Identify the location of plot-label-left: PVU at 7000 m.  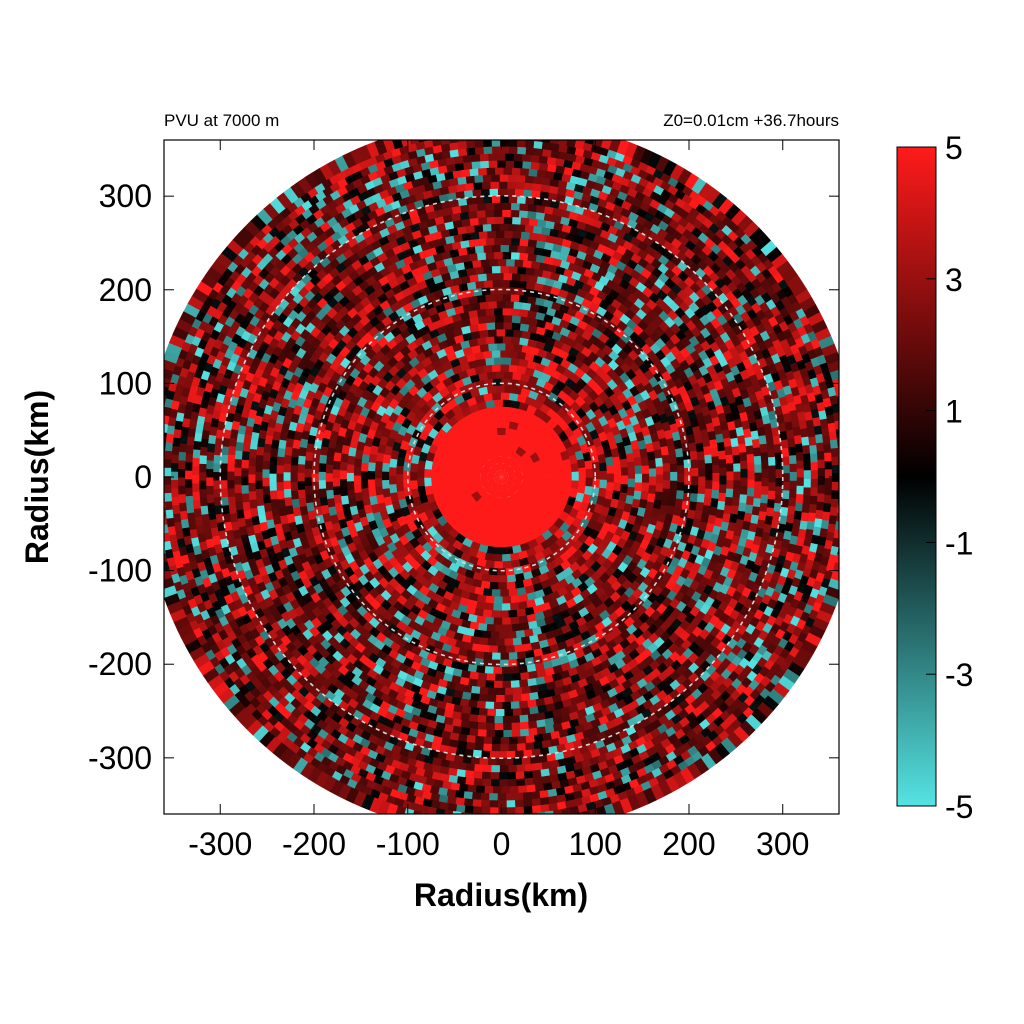
(221, 120).